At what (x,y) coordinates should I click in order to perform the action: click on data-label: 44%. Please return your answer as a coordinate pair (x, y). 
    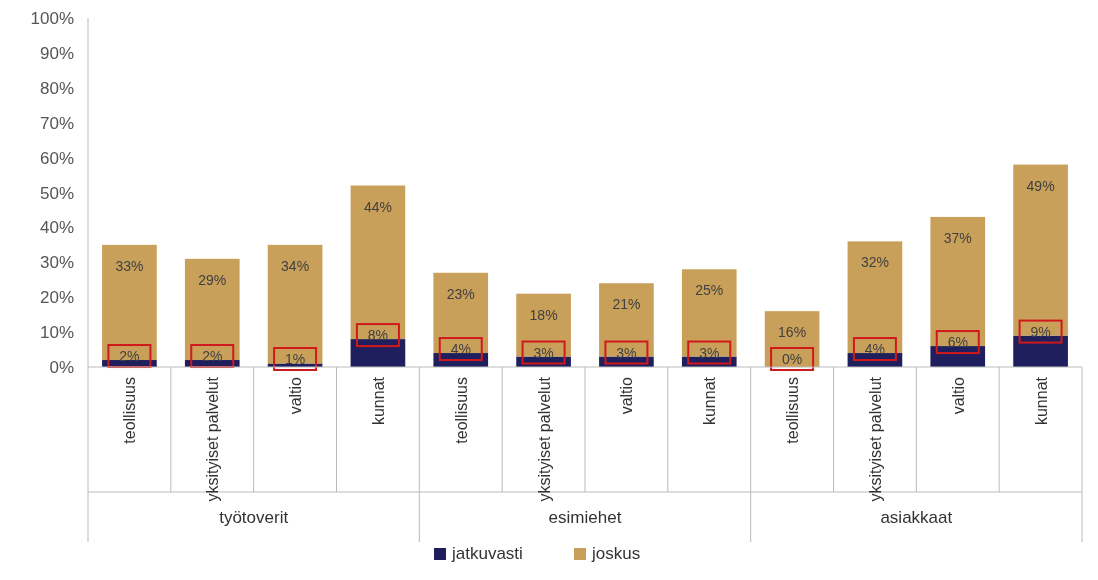
    Looking at the image, I should click on (377, 206).